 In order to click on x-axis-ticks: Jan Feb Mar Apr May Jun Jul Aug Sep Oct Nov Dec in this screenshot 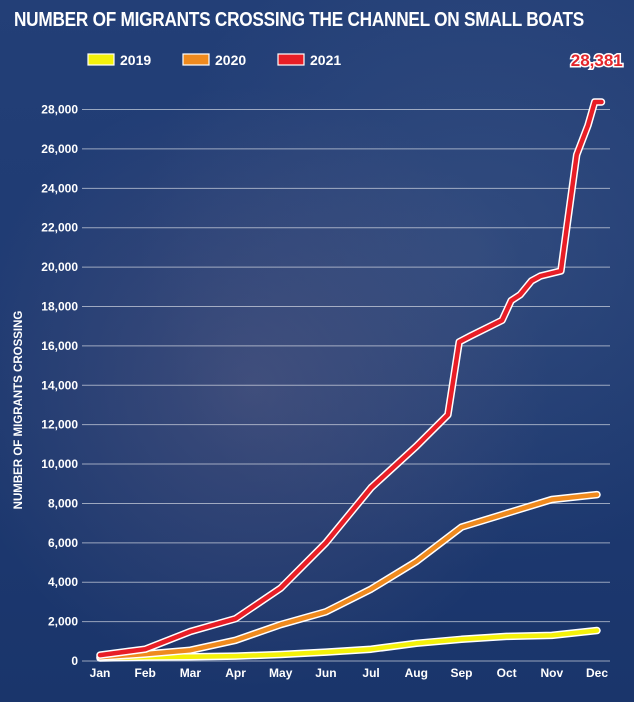, I will do `click(349, 673)`.